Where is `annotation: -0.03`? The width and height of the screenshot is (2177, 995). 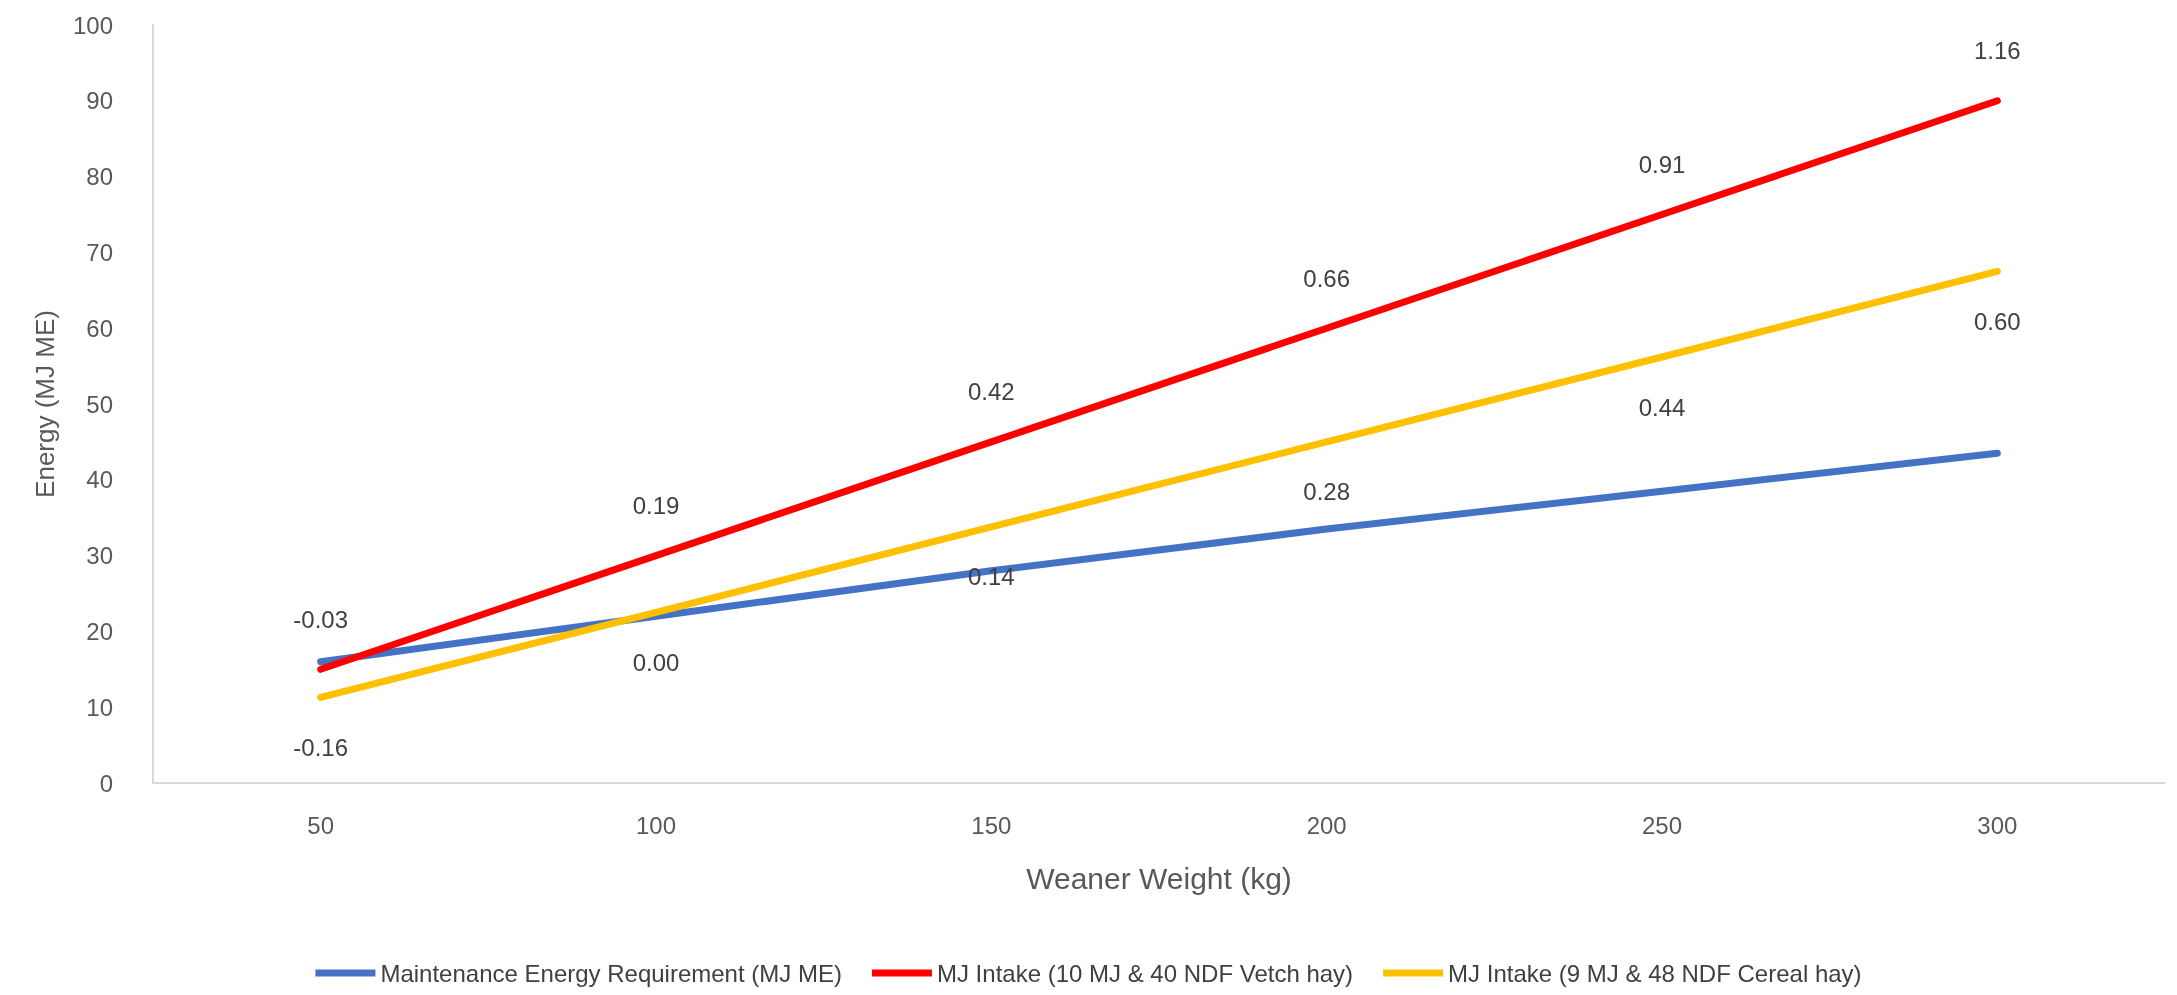
annotation: -0.03 is located at coordinates (321, 619).